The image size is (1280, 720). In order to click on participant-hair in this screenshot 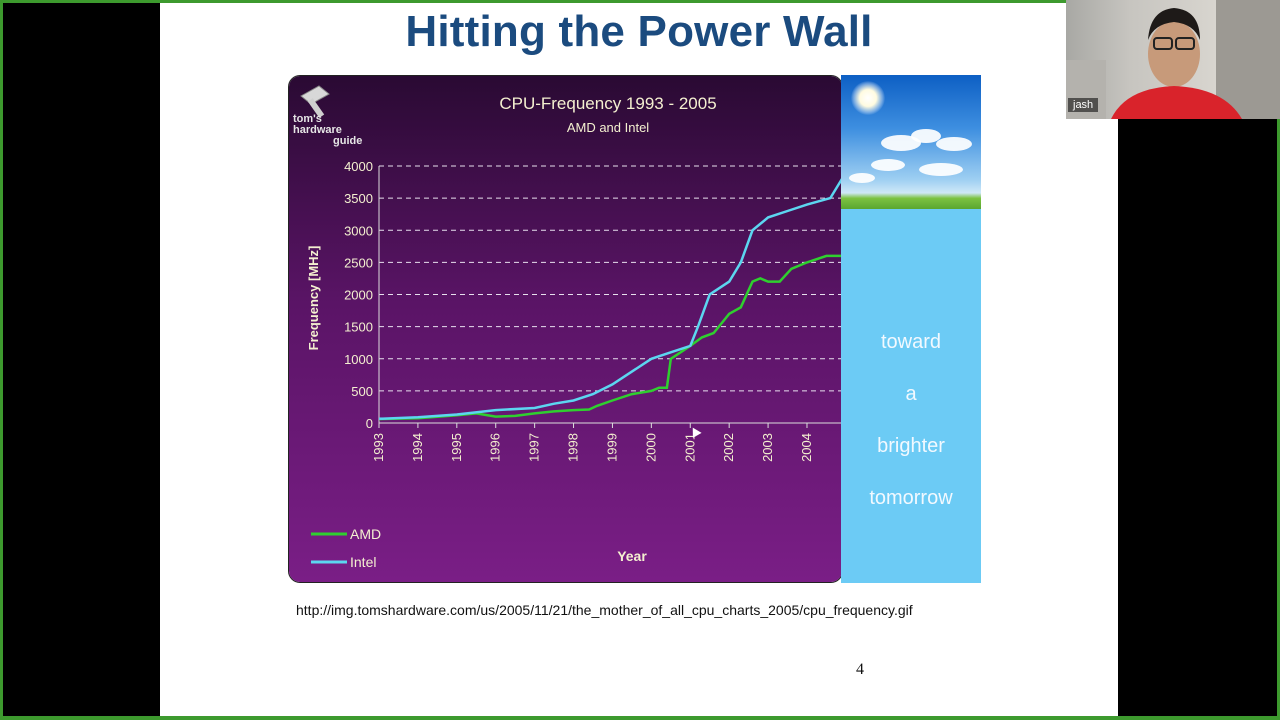, I will do `click(1174, 24)`.